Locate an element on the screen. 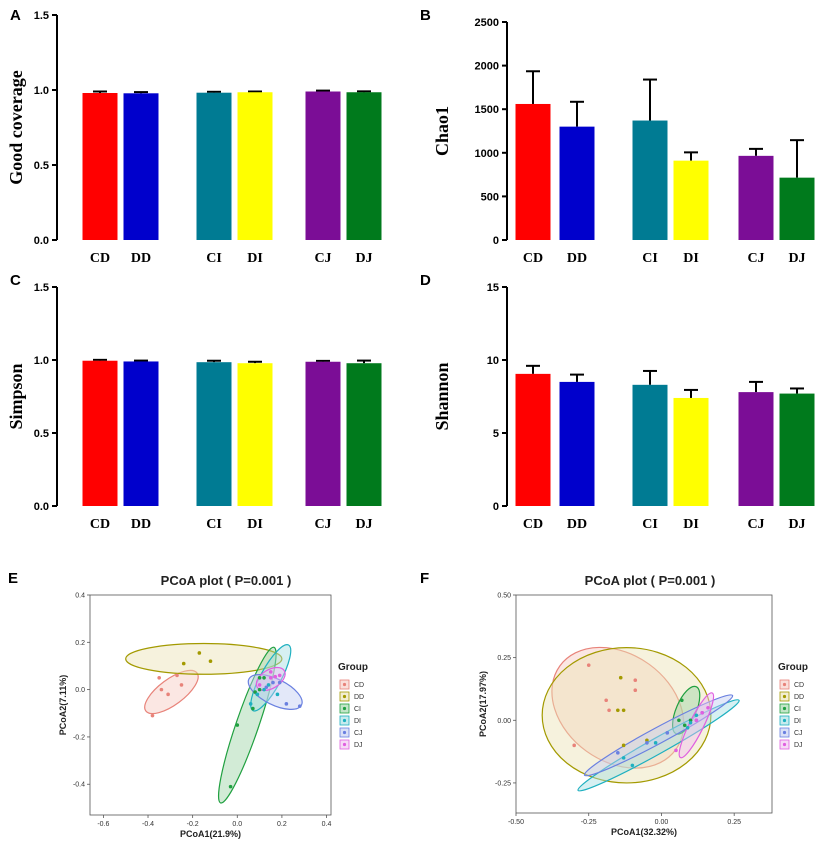 The height and width of the screenshot is (844, 829). ellipse-dd is located at coordinates (204, 658).